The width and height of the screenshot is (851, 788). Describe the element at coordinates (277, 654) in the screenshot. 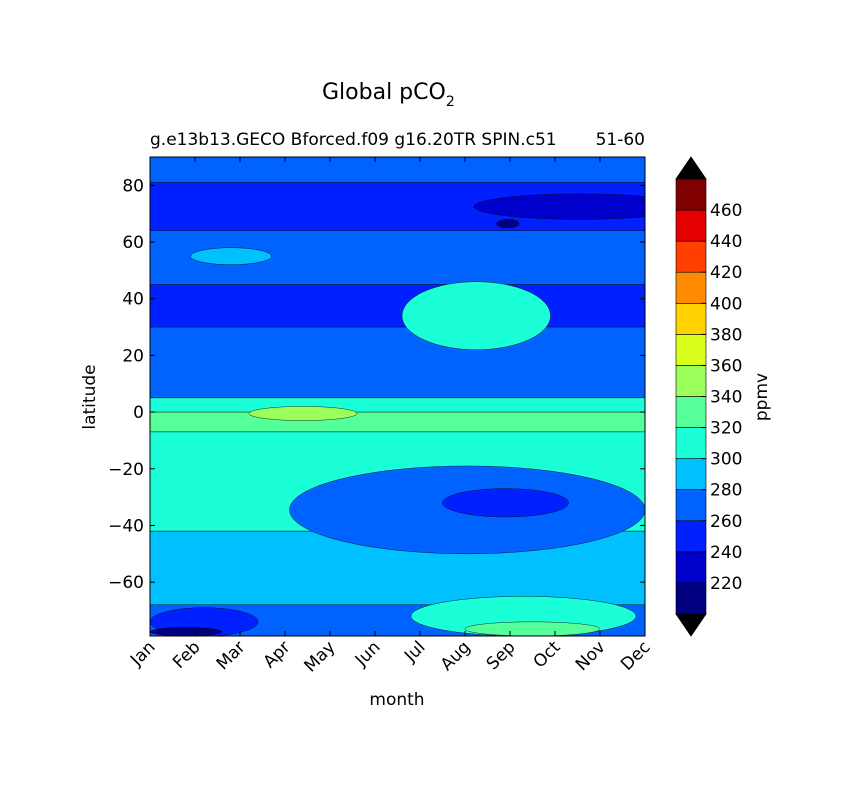

I see `x-tick-label-apr: Apr` at that location.